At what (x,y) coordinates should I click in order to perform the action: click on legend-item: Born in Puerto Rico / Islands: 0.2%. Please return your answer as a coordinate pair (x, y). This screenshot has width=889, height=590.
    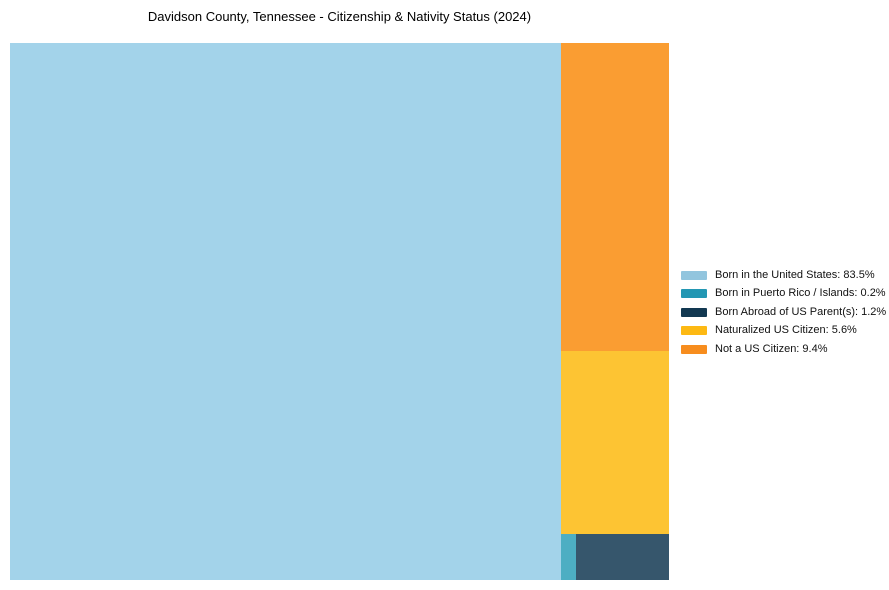
    Looking at the image, I should click on (783, 294).